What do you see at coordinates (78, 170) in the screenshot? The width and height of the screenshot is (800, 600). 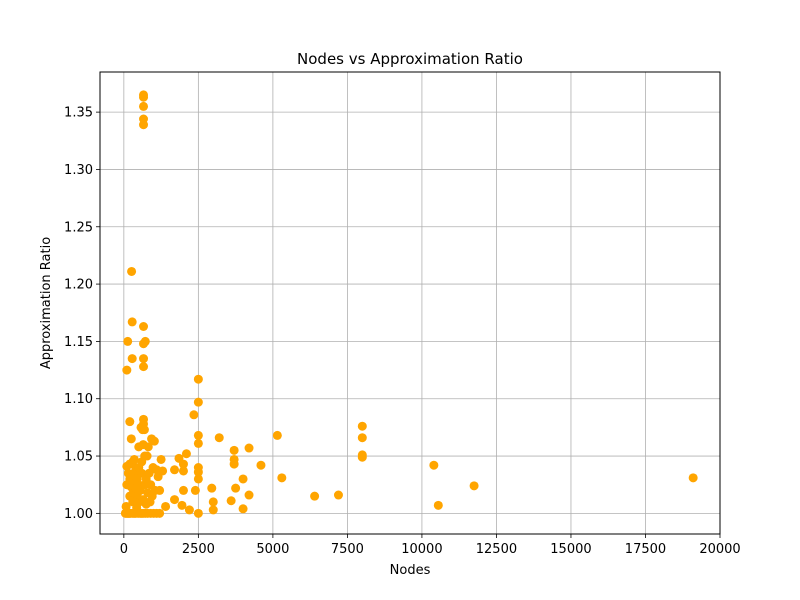 I see `y-tick-label: 1.30` at bounding box center [78, 170].